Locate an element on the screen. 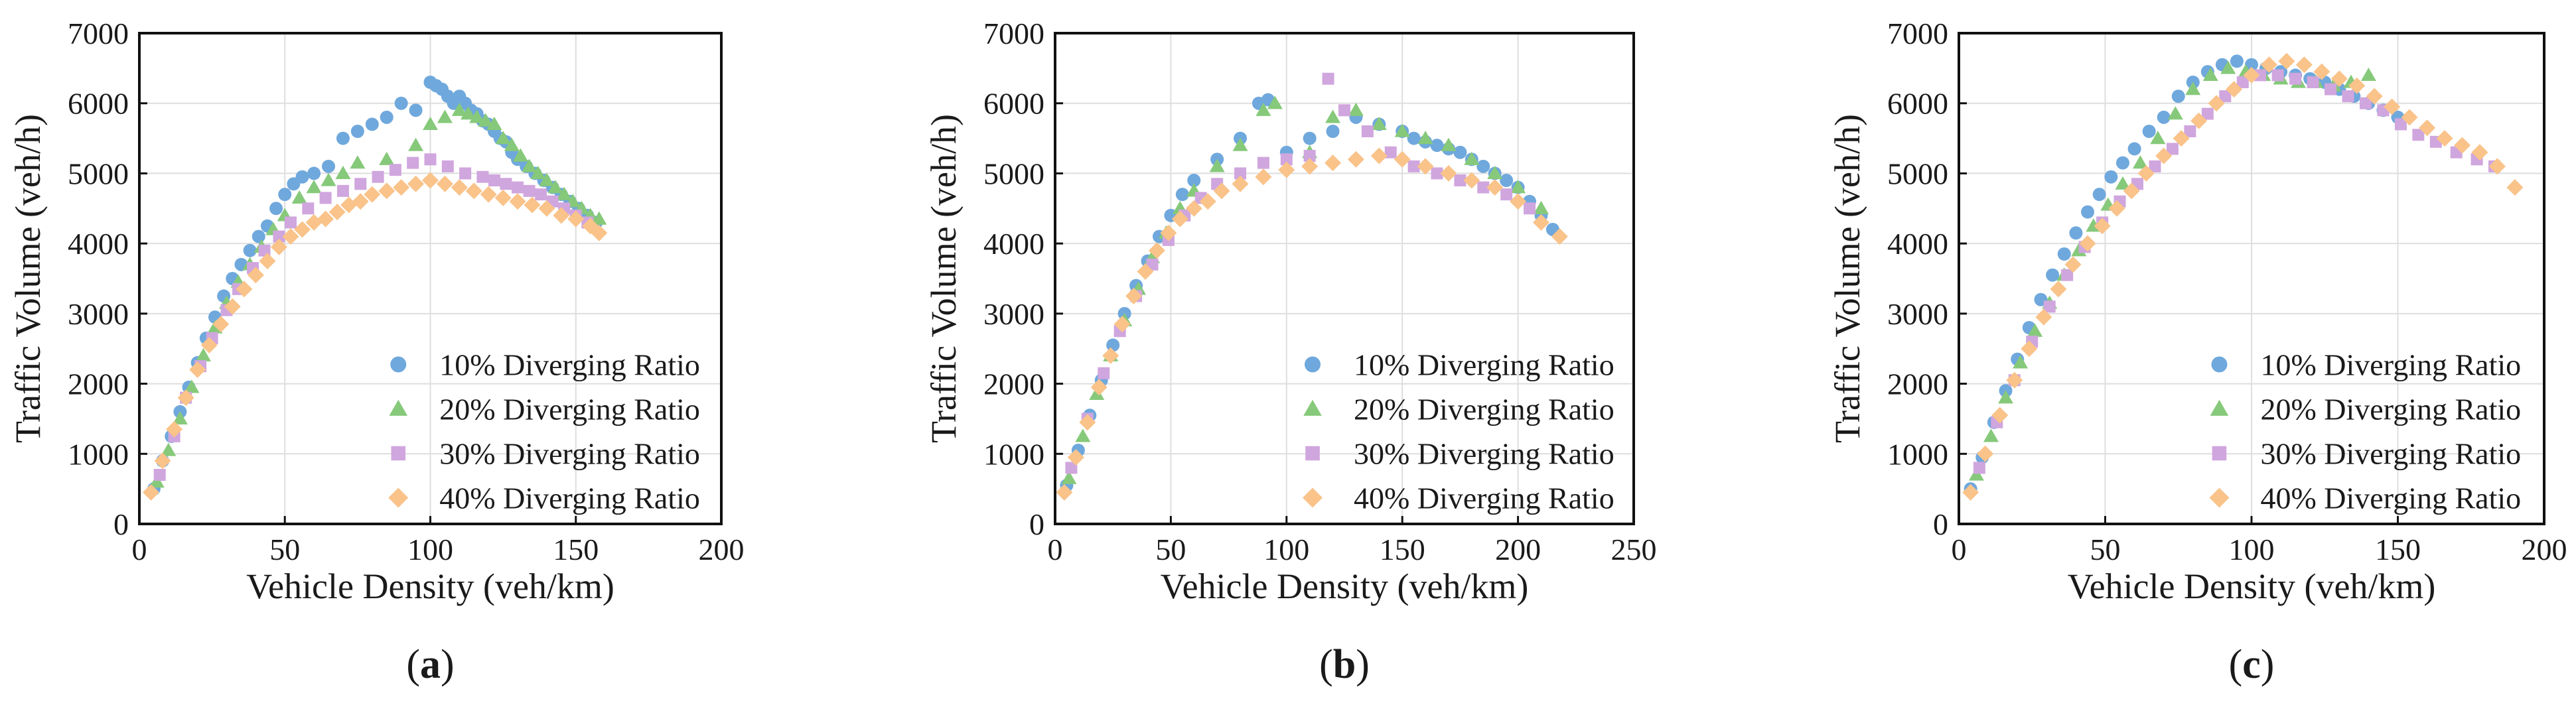 This screenshot has height=705, width=2576. x-tick-label: 100 is located at coordinates (430, 549).